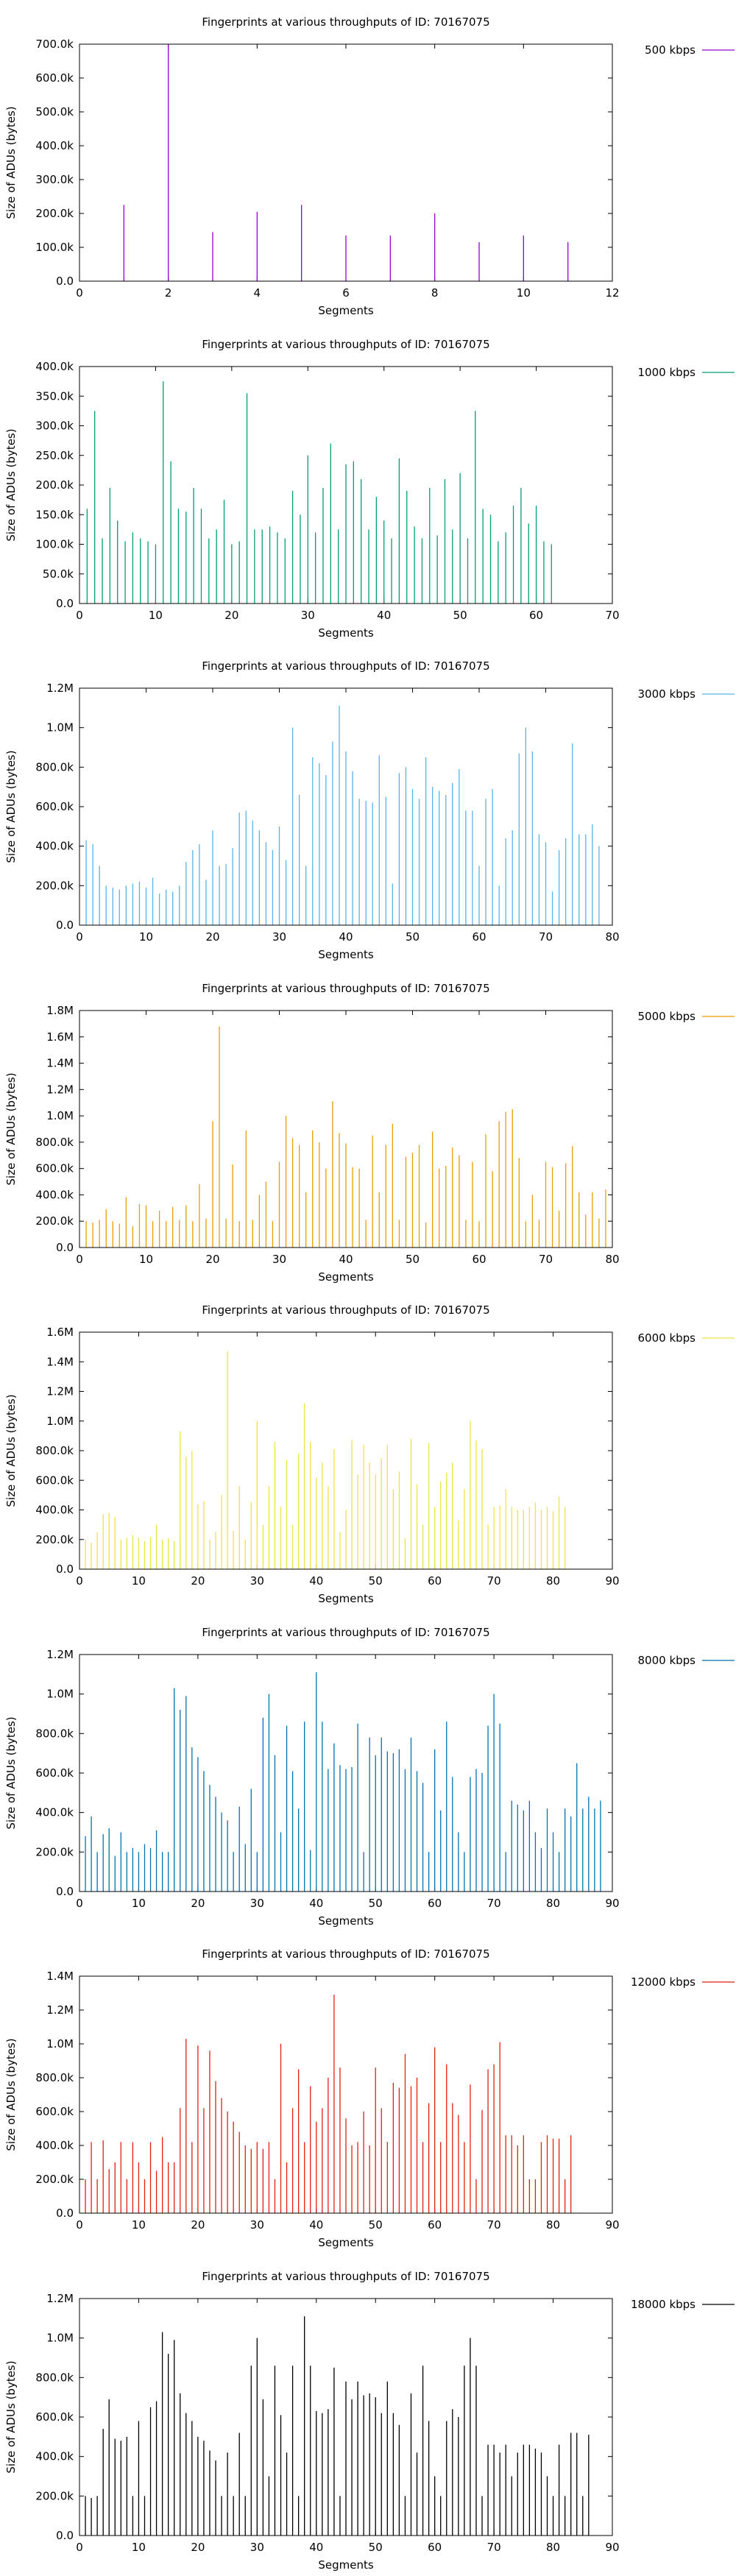  Describe the element at coordinates (54, 179) in the screenshot. I see `y-tick-label: 300.0k` at that location.